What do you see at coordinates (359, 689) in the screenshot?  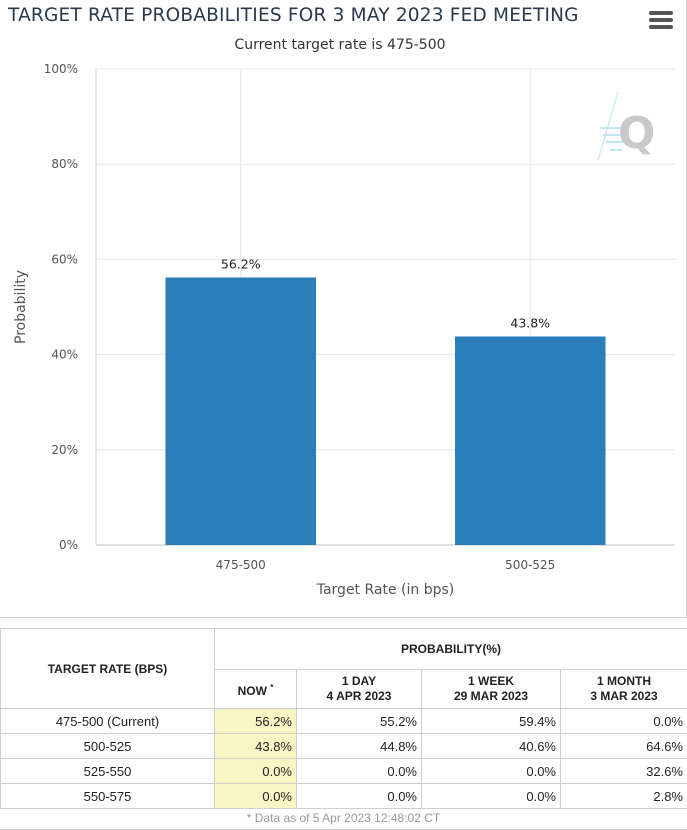 I see `col-1day-header: 1 DAY 4 APR 2023` at bounding box center [359, 689].